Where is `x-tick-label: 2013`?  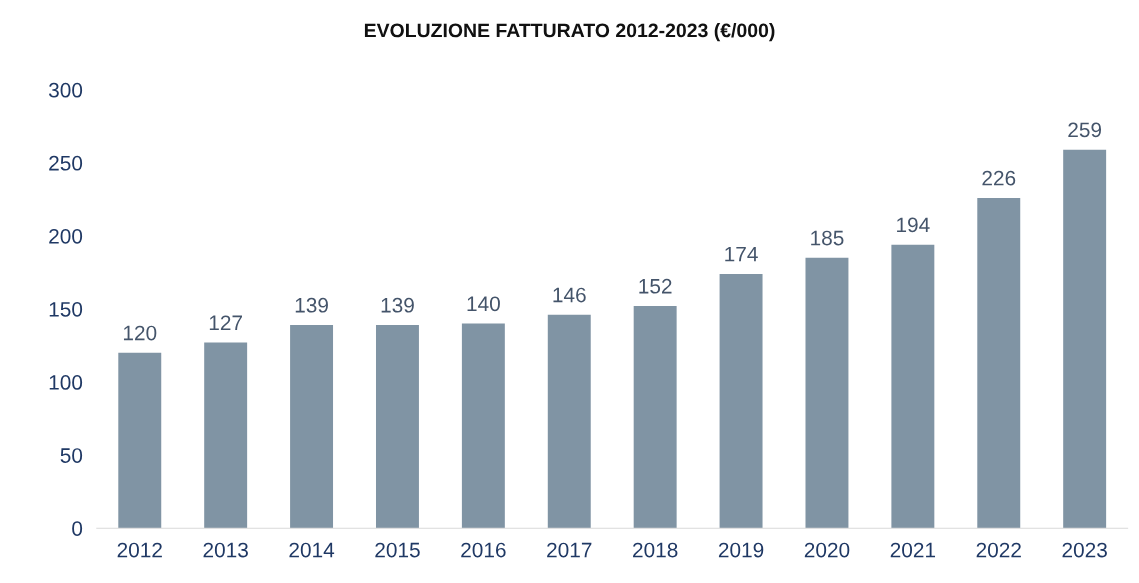 x-tick-label: 2013 is located at coordinates (225, 550).